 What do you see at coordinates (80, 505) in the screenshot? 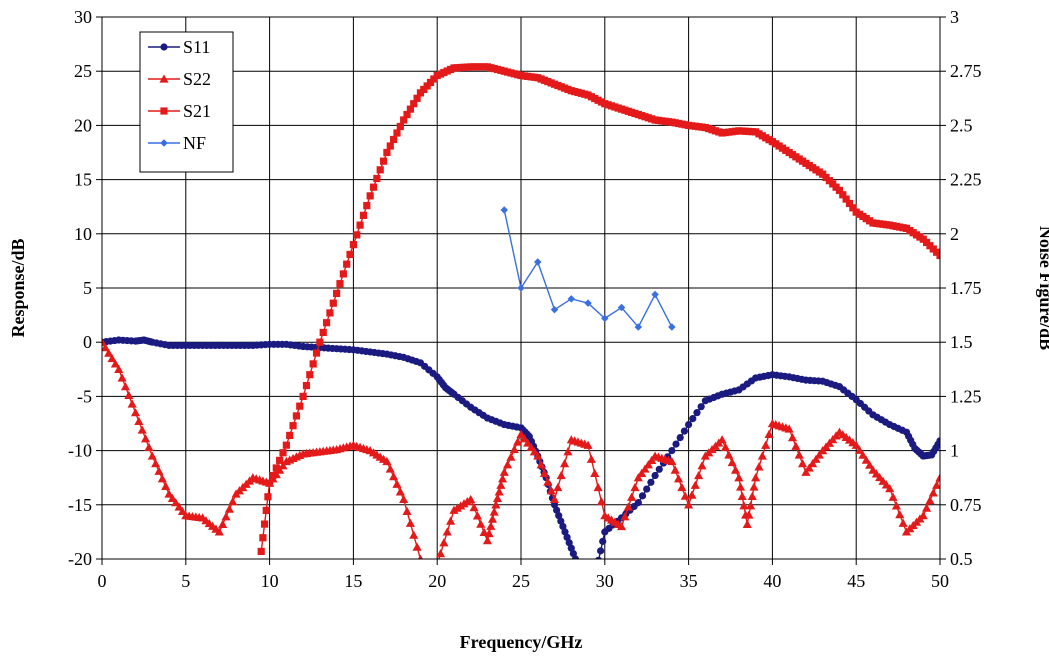
I see `y-tick-label: -15` at bounding box center [80, 505].